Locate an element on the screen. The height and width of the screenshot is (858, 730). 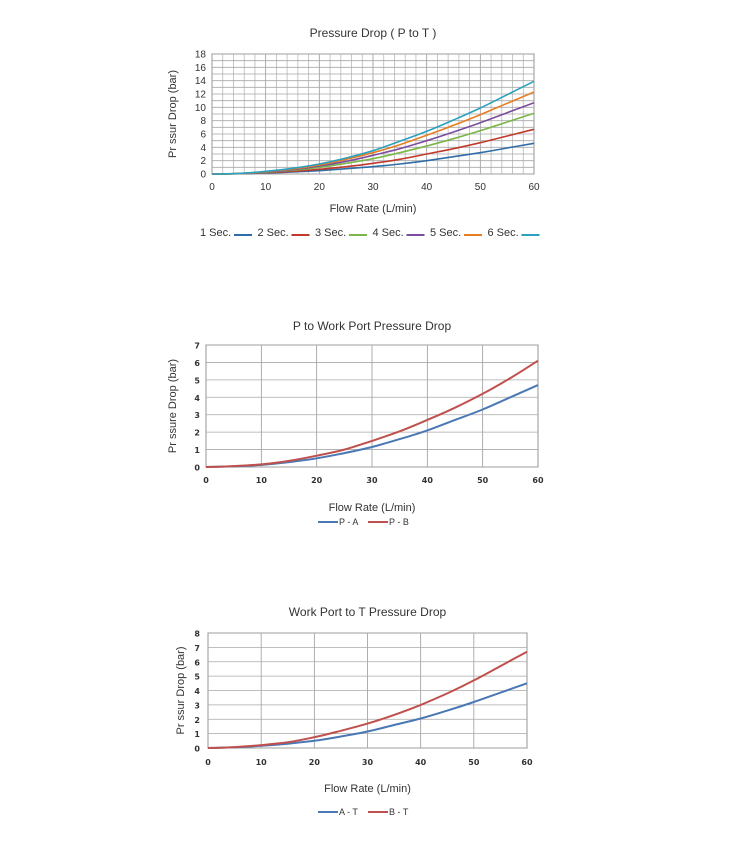
y-axis-label: Pr ssure Drop (bar) is located at coordinates (173, 406).